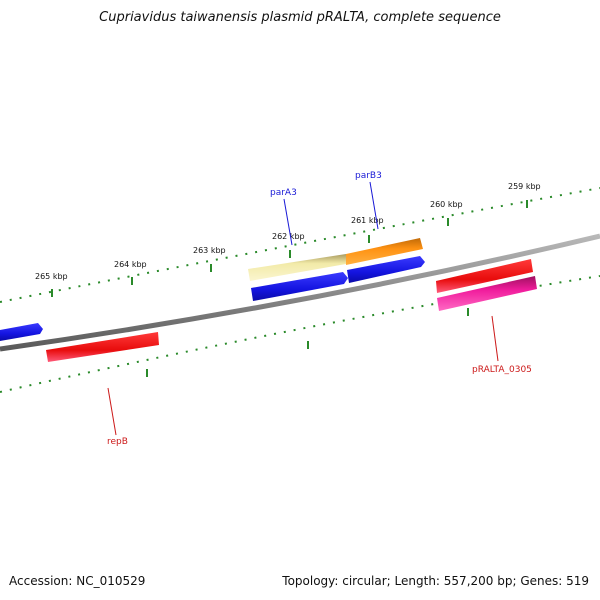 The width and height of the screenshot is (600, 600). I want to click on feature-parB3, so click(384, 251).